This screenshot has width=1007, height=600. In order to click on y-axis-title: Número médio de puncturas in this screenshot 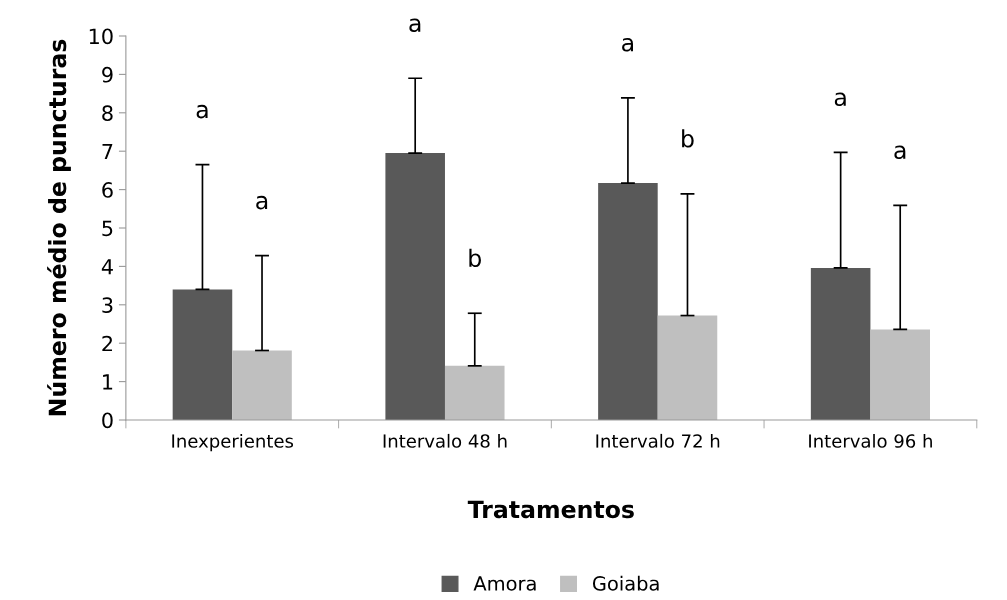, I will do `click(59, 227)`.